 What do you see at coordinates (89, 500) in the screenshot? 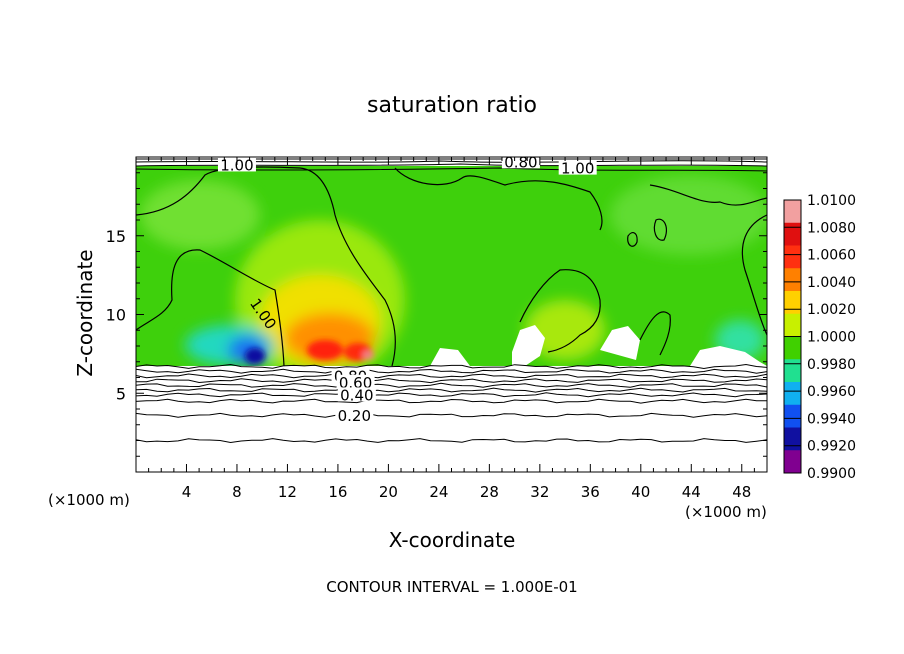
I see `x-unit-label-left: (×1000 m)` at bounding box center [89, 500].